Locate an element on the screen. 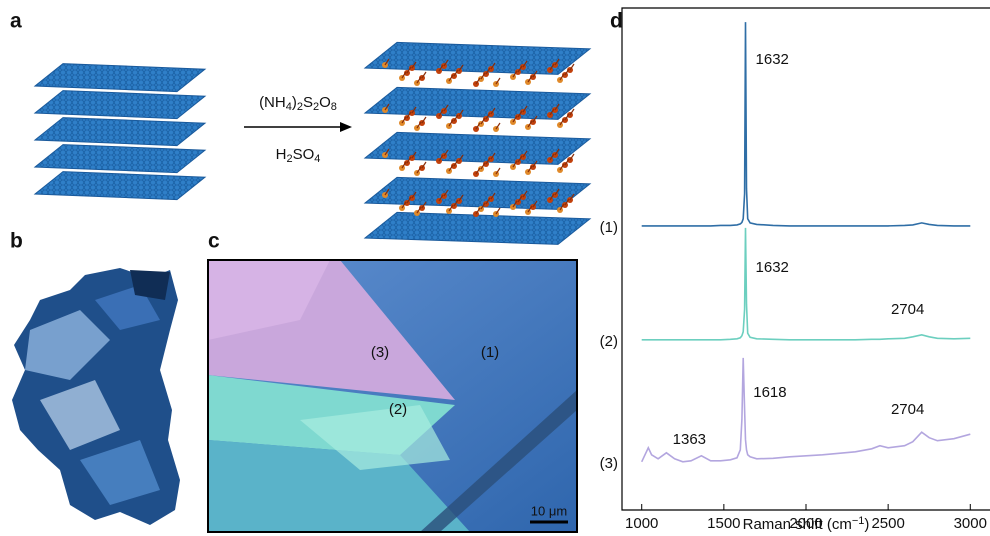 The width and height of the screenshot is (990, 536). text-part: S is located at coordinates (308, 102).